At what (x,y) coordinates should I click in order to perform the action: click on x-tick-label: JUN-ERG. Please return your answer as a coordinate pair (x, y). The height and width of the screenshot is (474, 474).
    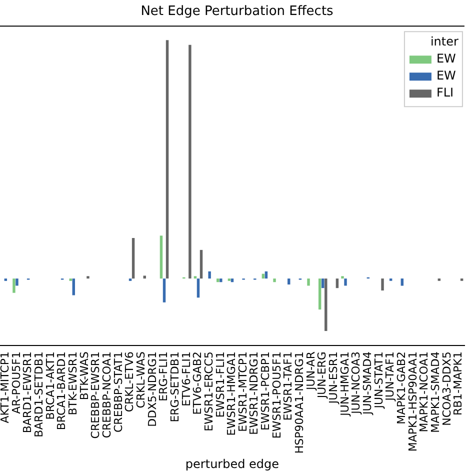
    Looking at the image, I should click on (322, 376).